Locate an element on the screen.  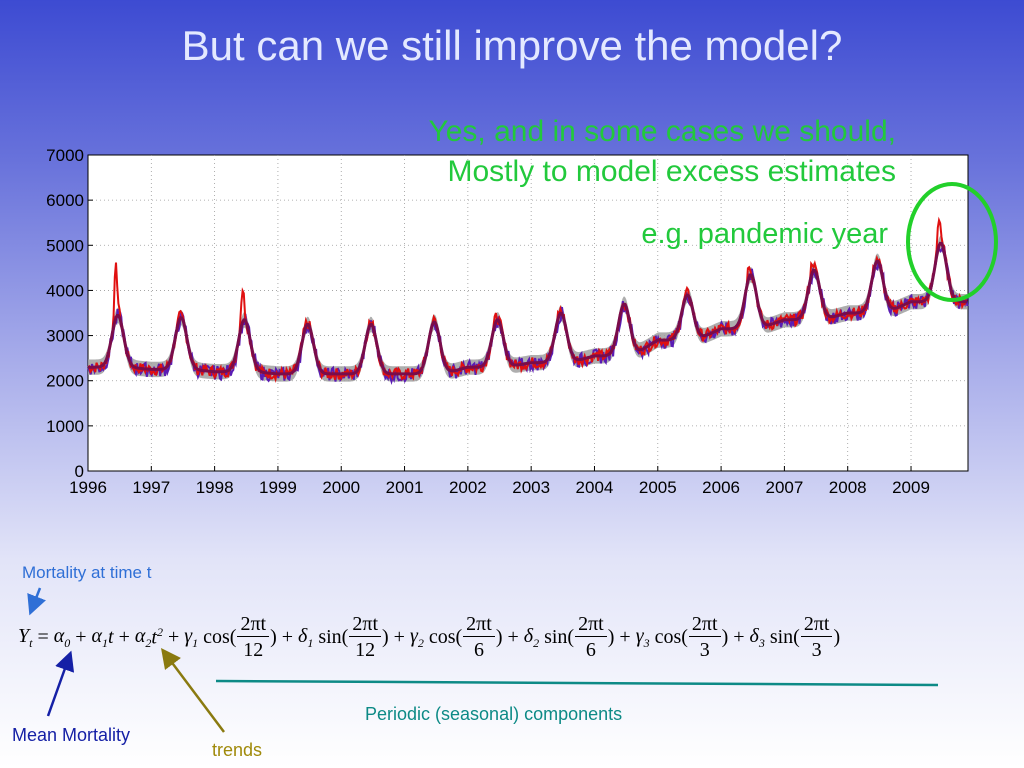
formula-coefficient: γ3 is located at coordinates (642, 637).